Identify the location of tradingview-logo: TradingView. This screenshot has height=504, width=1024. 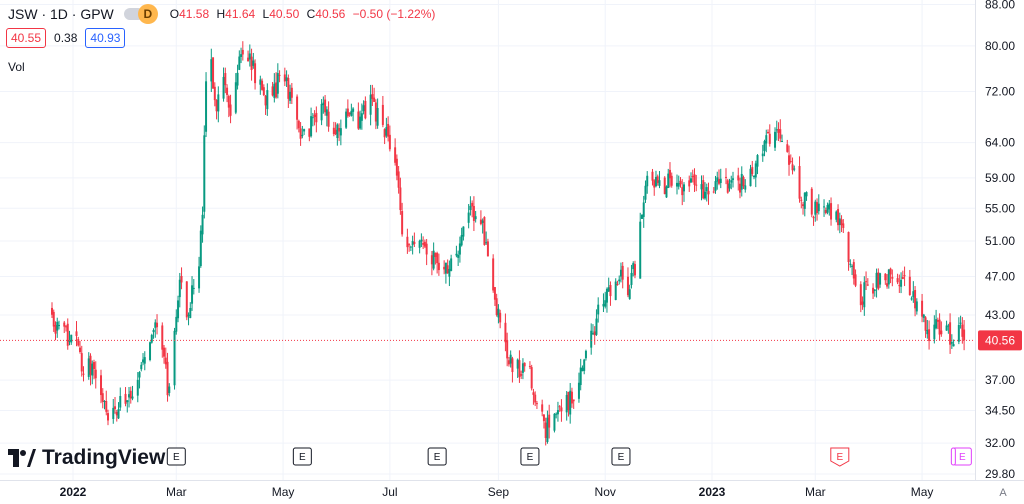
(86, 458).